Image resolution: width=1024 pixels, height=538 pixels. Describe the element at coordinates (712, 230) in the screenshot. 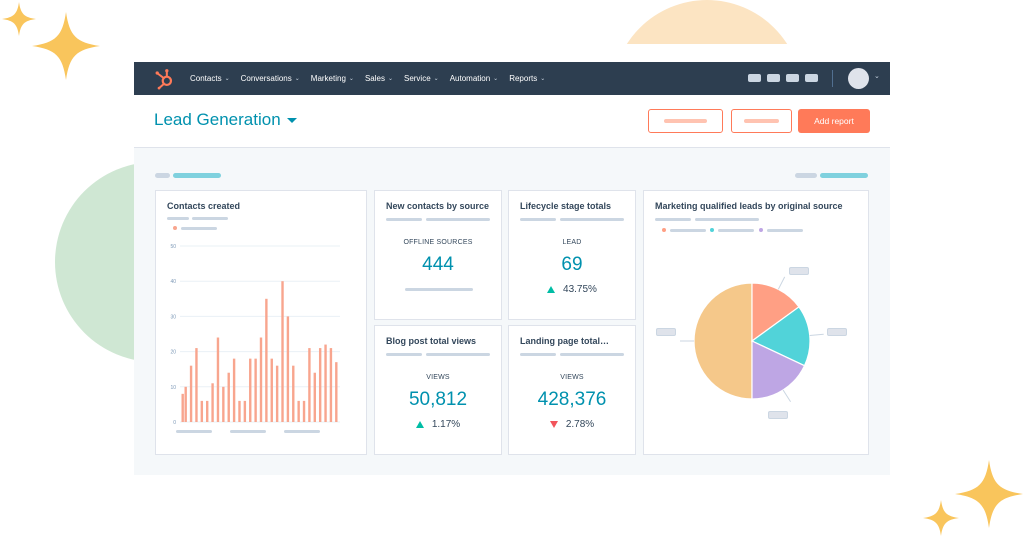

I see `legend-dot` at that location.